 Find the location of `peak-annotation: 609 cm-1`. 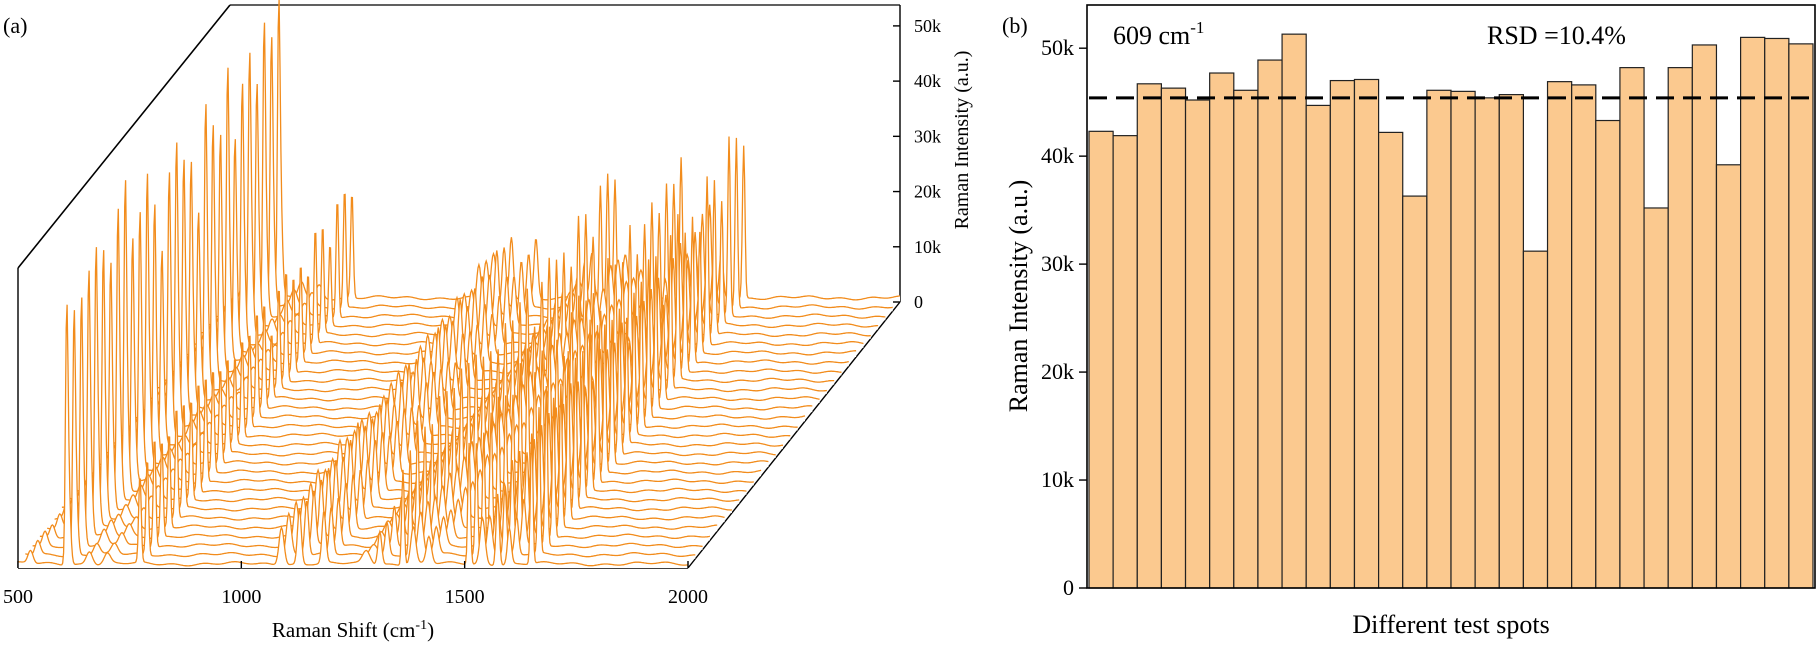

peak-annotation: 609 cm-1 is located at coordinates (1158, 34).